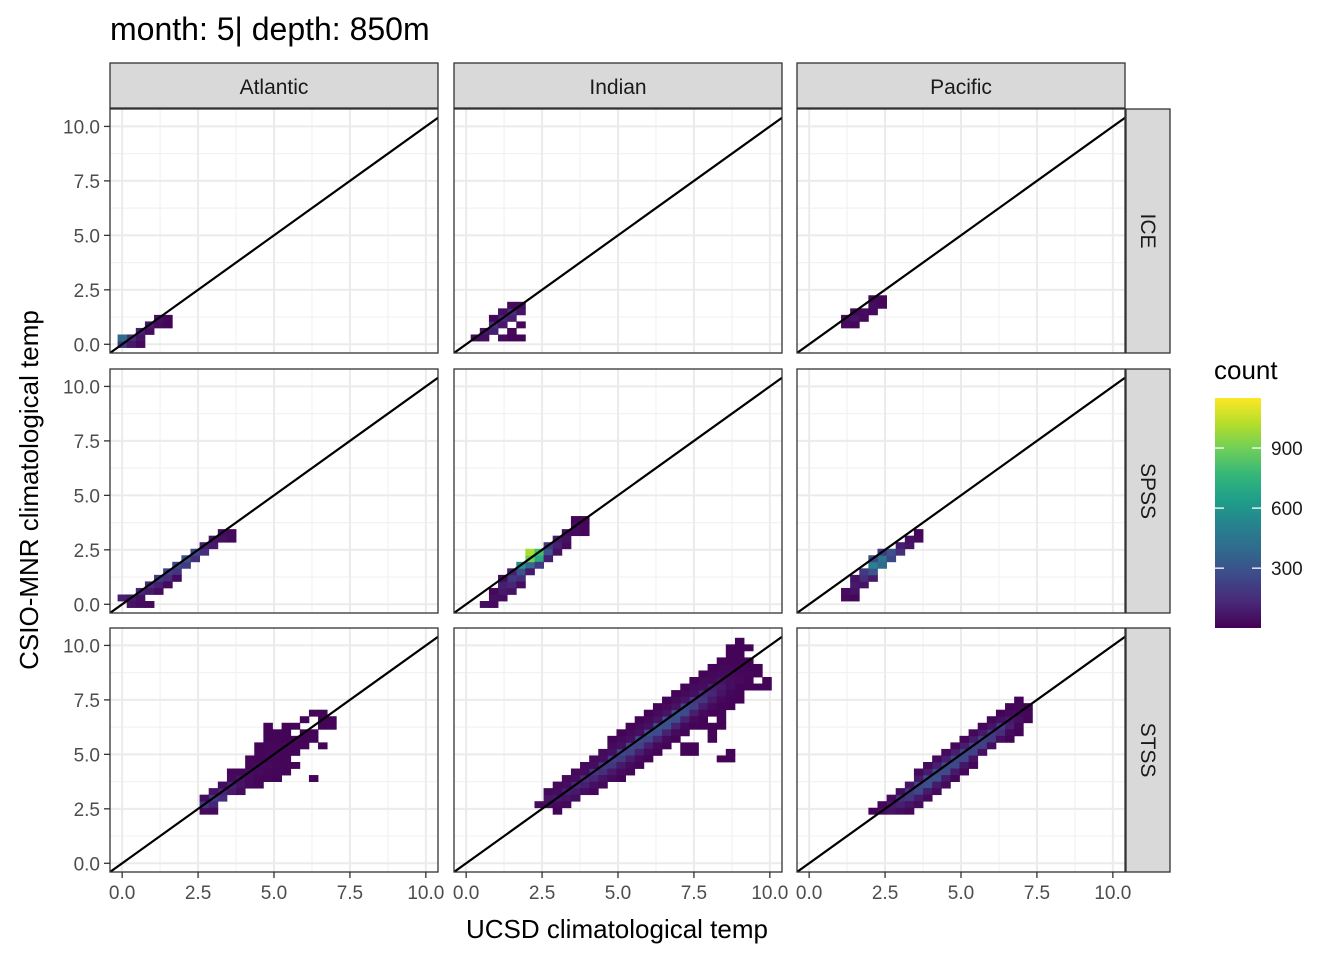  What do you see at coordinates (87, 182) in the screenshot?
I see `y-tick-label: 7.5` at bounding box center [87, 182].